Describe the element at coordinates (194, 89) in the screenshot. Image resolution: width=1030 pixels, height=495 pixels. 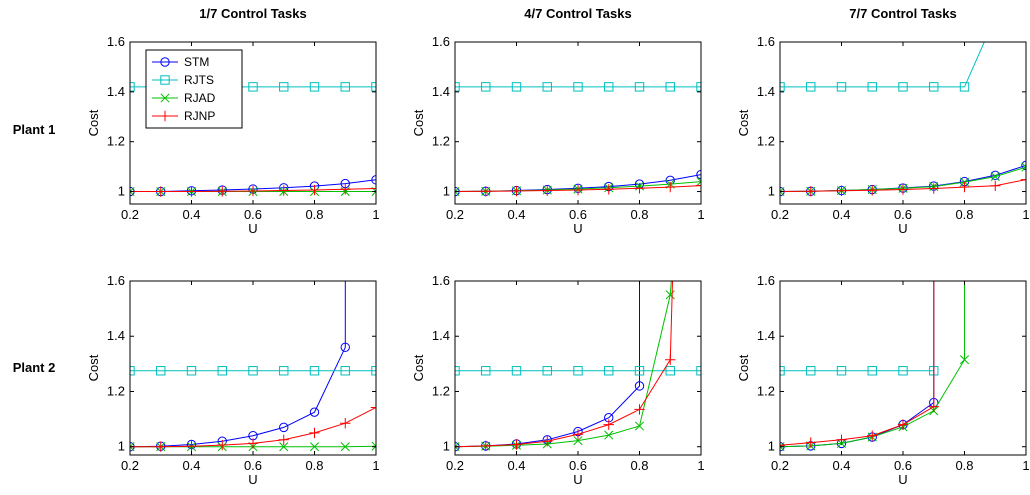
I see `legend: STM RJTS RJAD RJNP` at that location.